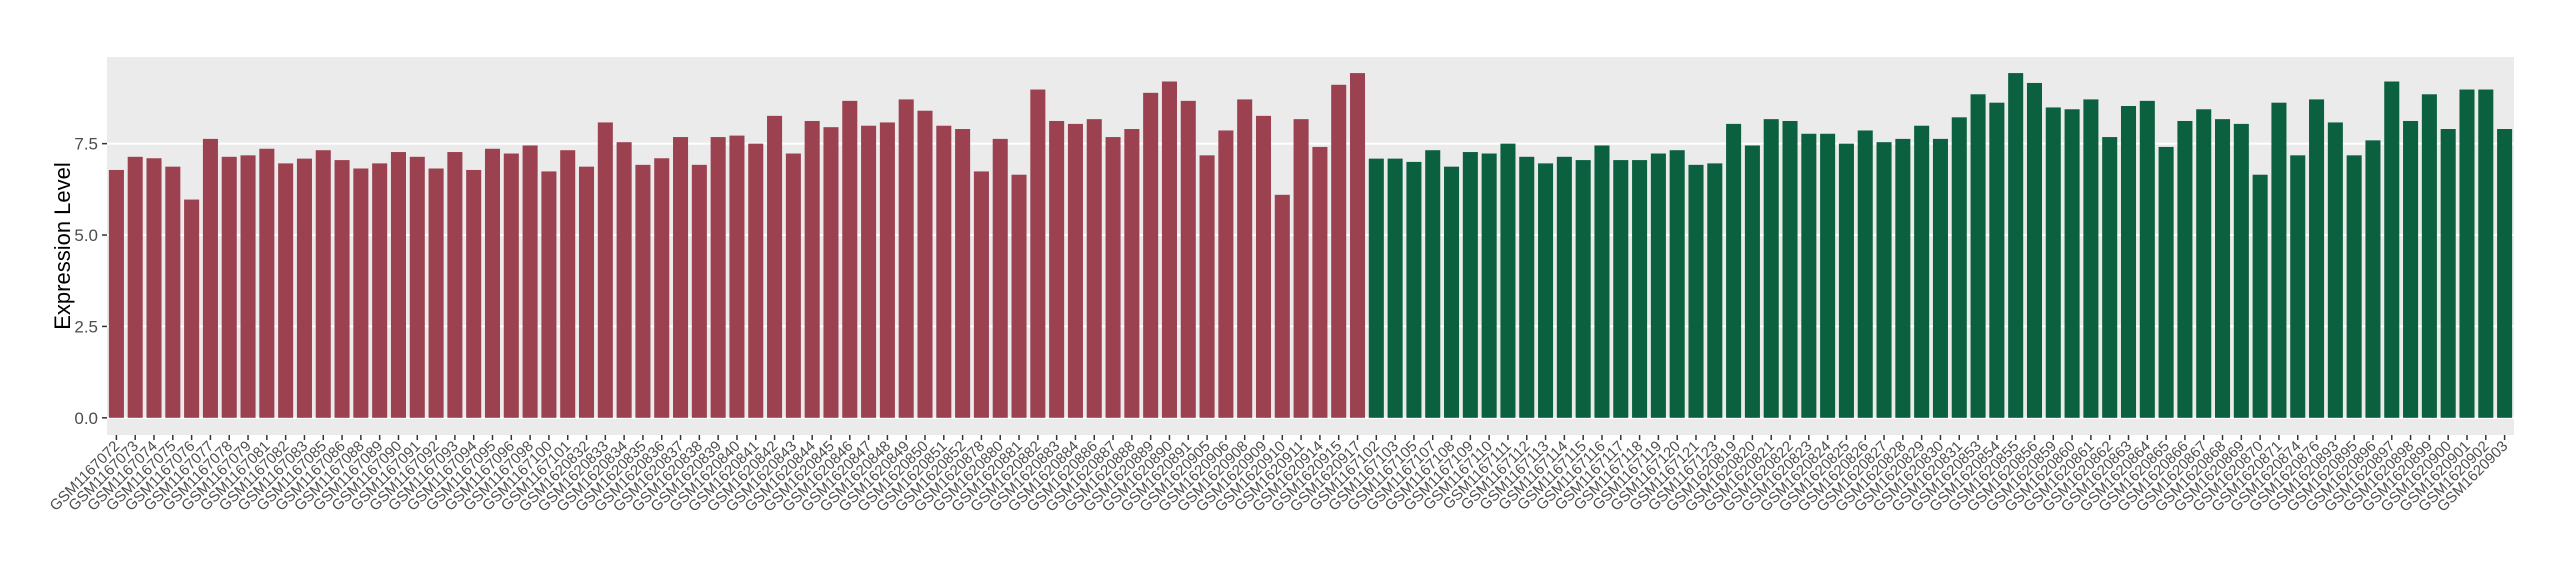 The width and height of the screenshot is (2560, 580). What do you see at coordinates (86, 144) in the screenshot?
I see `y-tick-label: 7.5` at bounding box center [86, 144].